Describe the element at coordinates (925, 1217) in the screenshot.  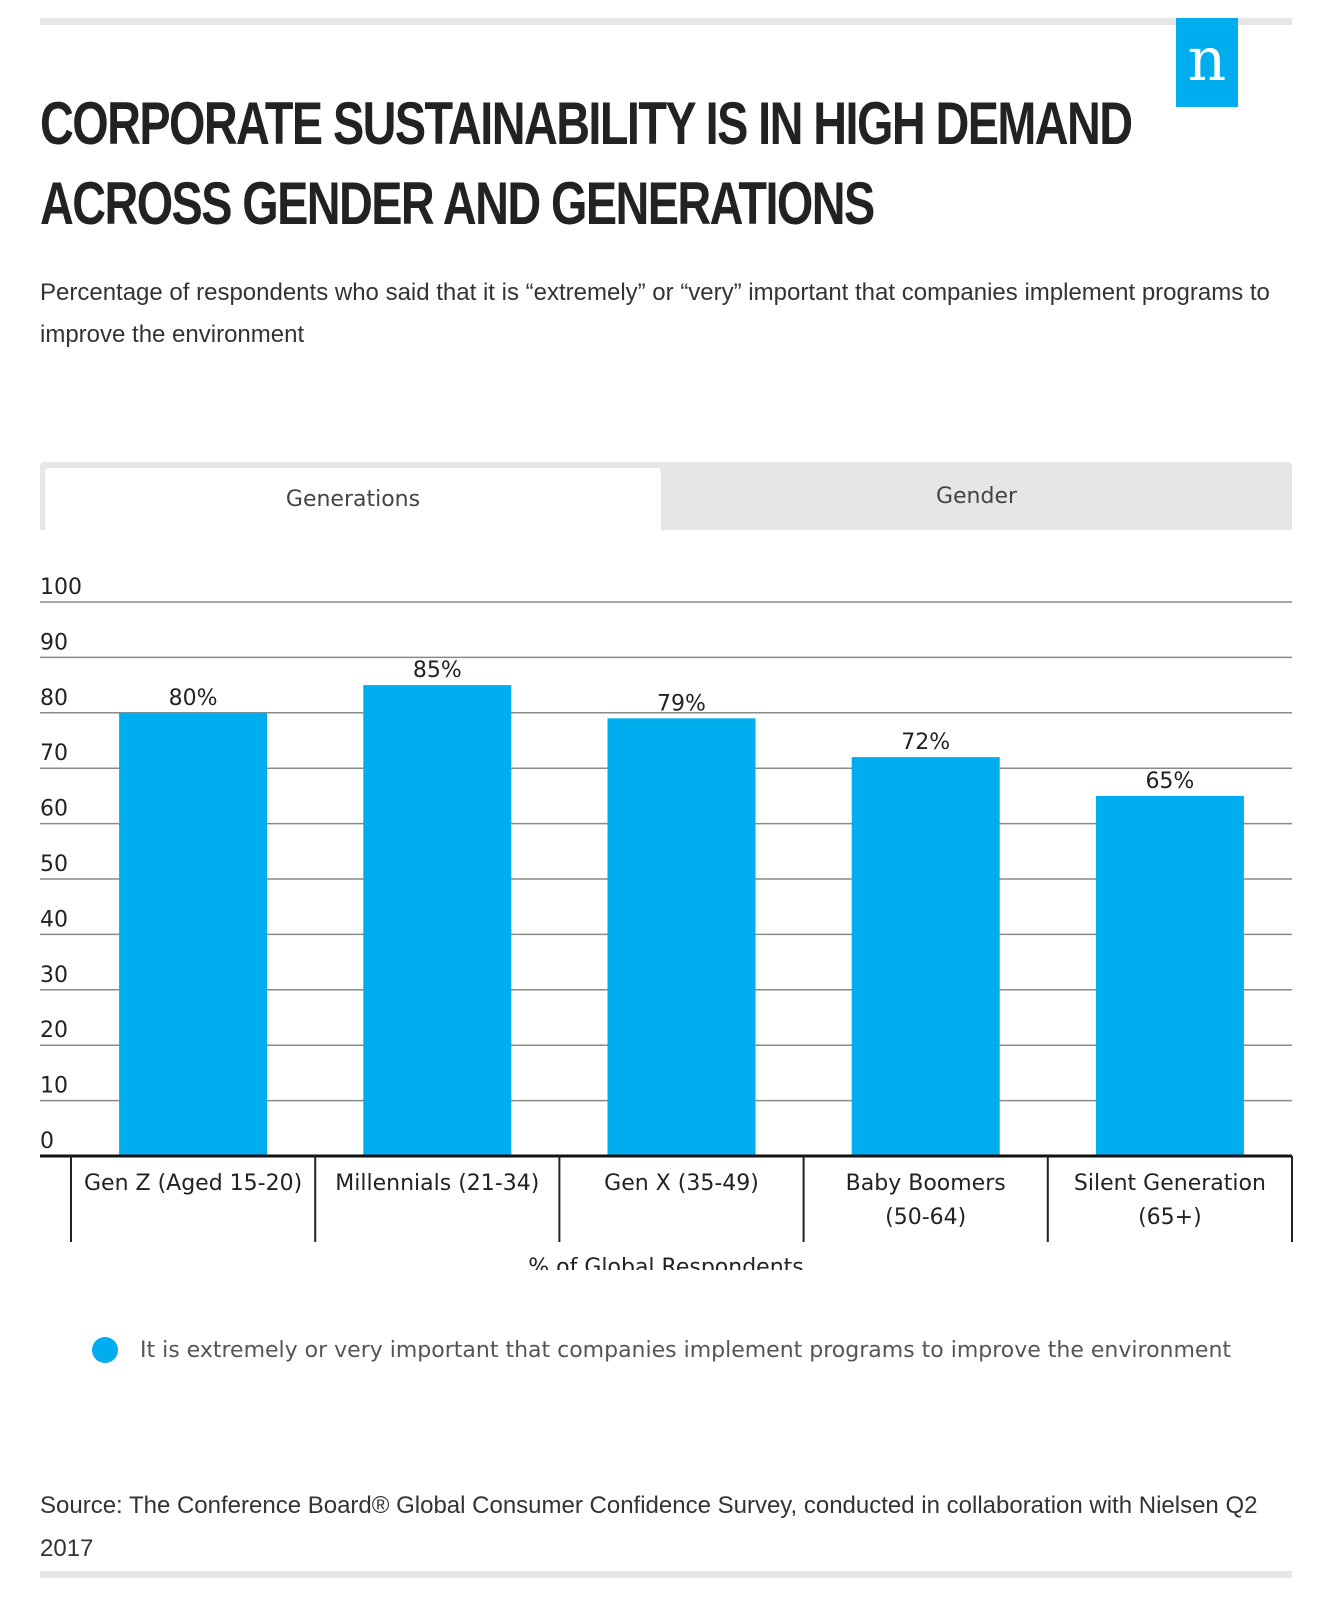
I see `x-tick-label: (50-64)` at that location.